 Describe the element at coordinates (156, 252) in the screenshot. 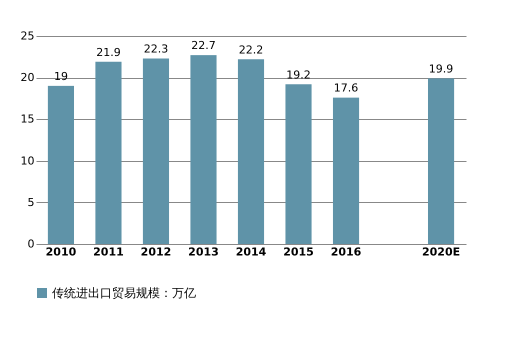

I see `x-tick-label: 2012` at that location.